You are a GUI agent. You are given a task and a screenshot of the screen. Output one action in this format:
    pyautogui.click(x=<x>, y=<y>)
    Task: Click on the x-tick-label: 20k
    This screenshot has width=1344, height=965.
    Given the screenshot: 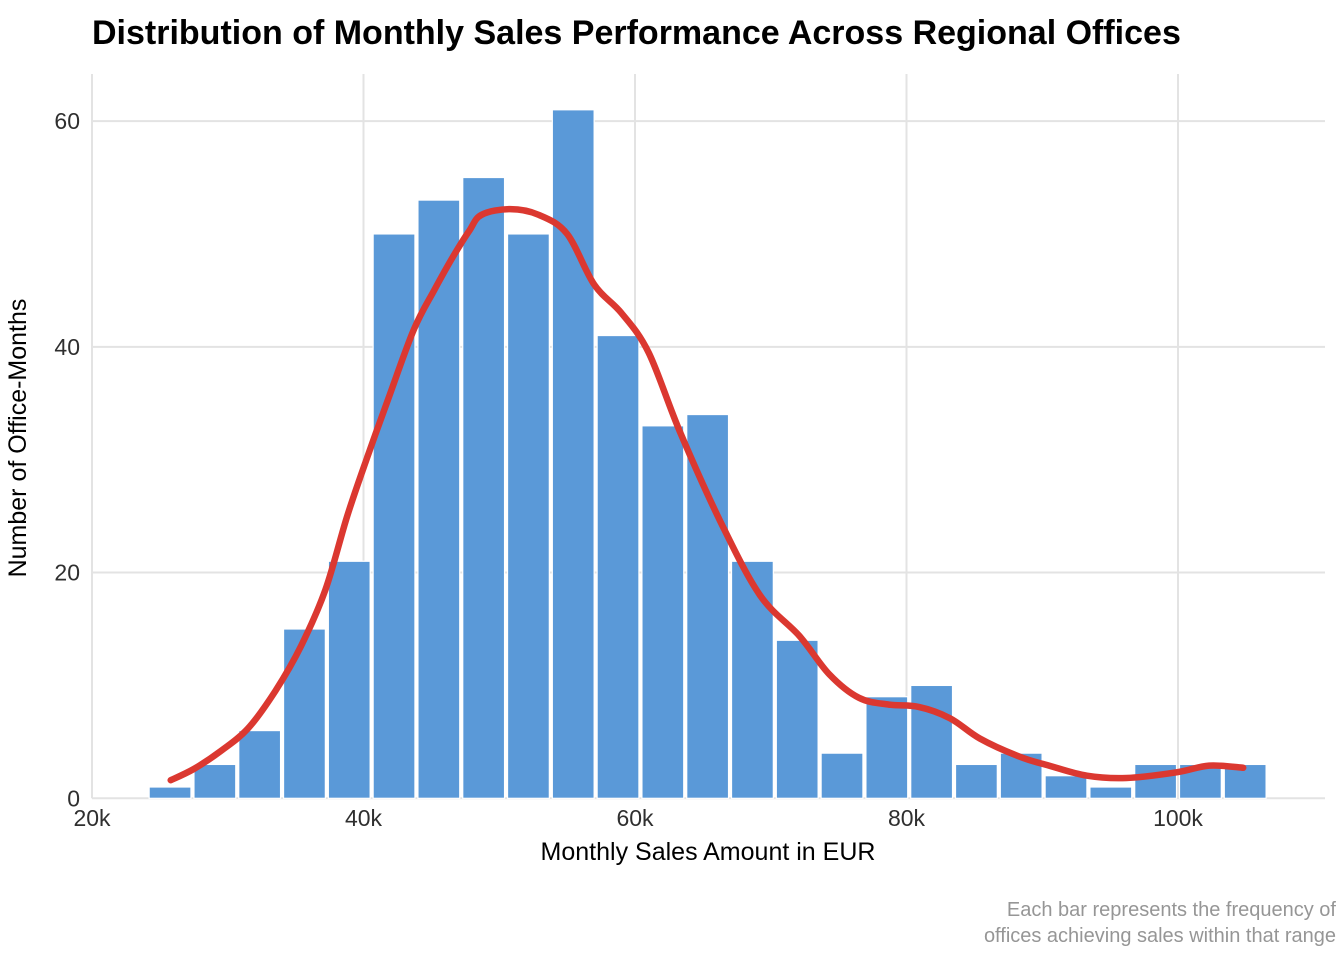 What is the action you would take?
    pyautogui.click(x=92, y=818)
    